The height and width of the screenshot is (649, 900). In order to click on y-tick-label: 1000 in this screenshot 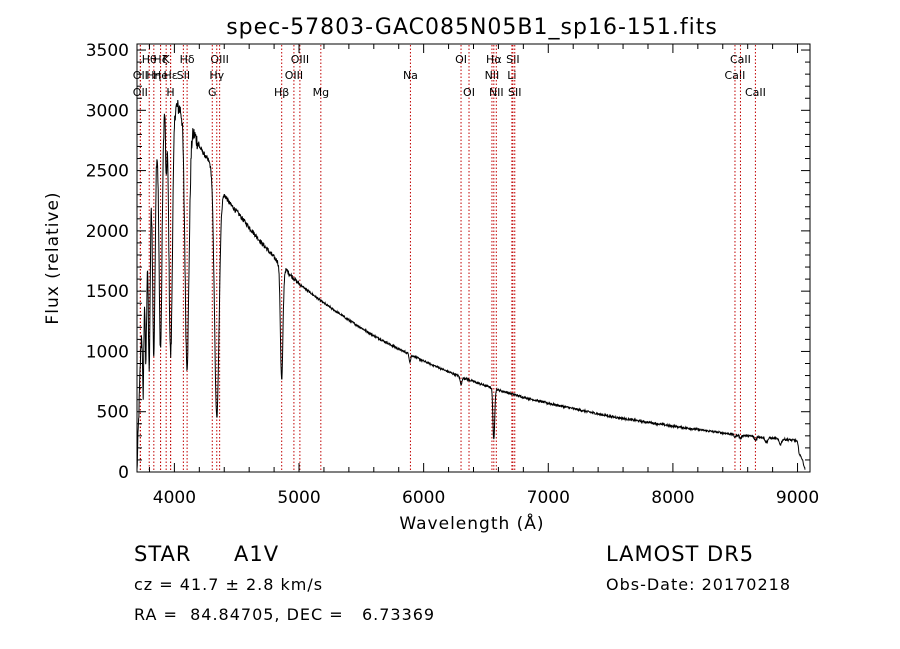, I will do `click(107, 352)`.